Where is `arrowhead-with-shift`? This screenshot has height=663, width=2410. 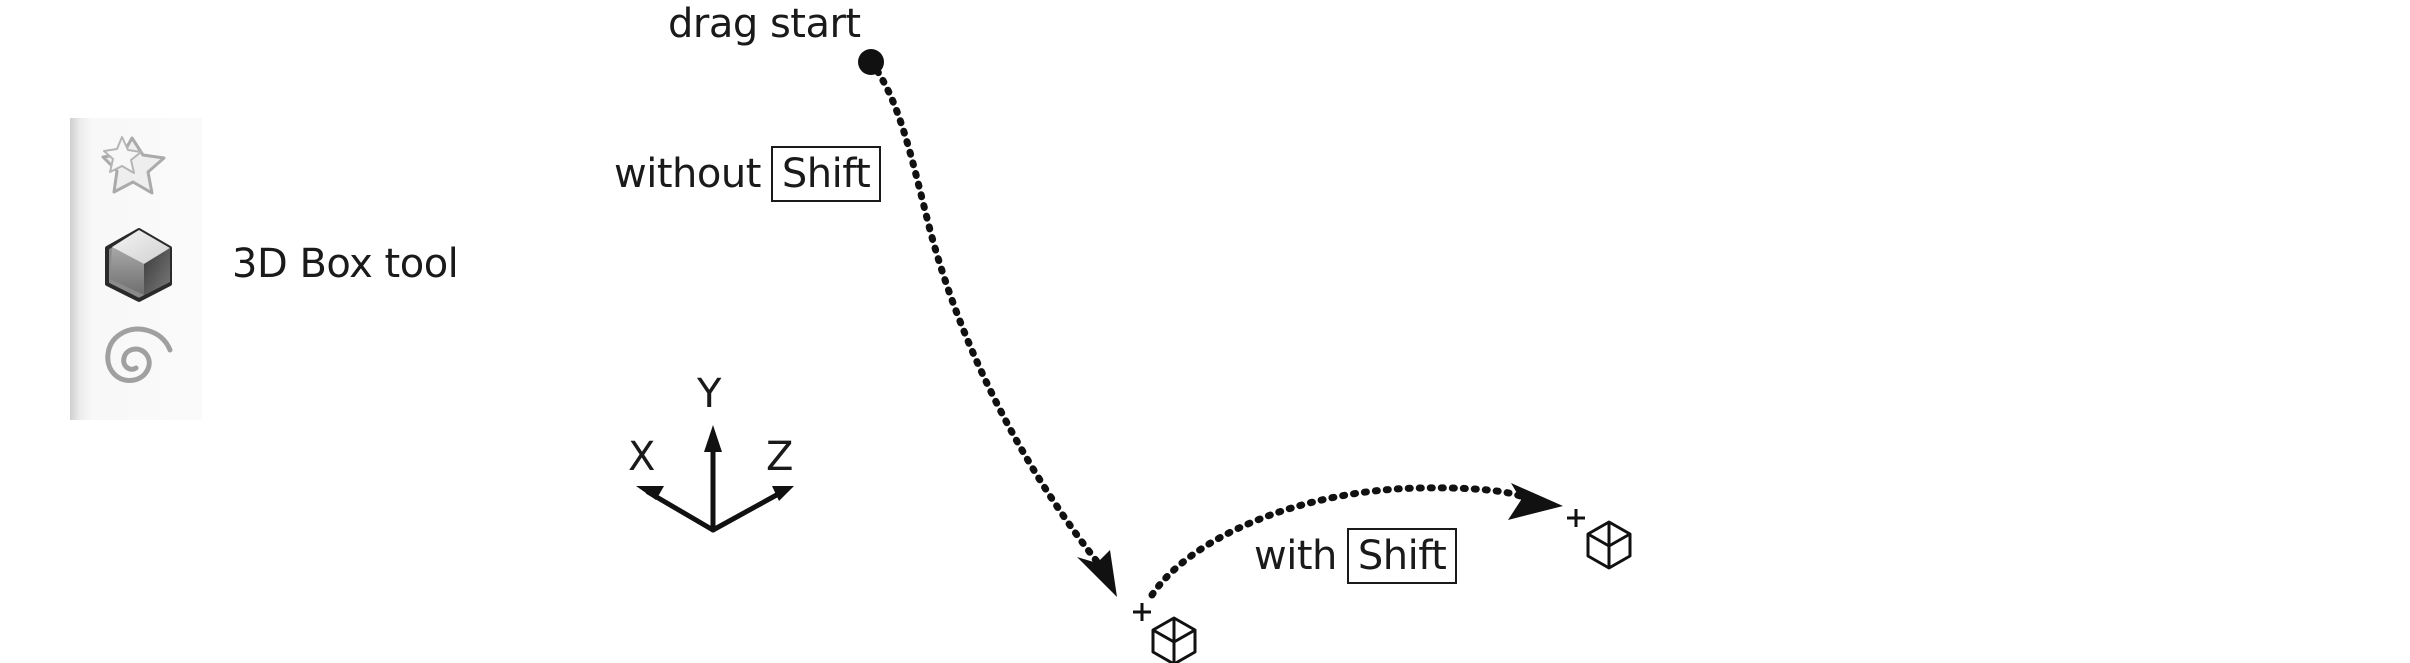
arrowhead-with-shift is located at coordinates (1535, 501).